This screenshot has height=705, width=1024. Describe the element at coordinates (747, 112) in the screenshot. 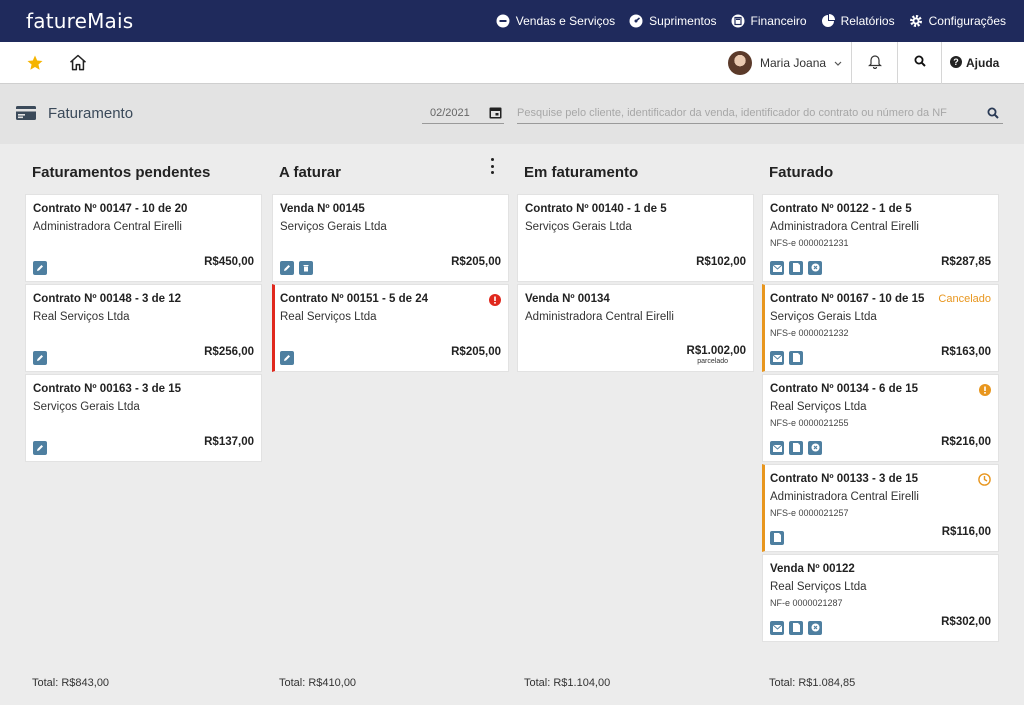

I see `search-input` at that location.